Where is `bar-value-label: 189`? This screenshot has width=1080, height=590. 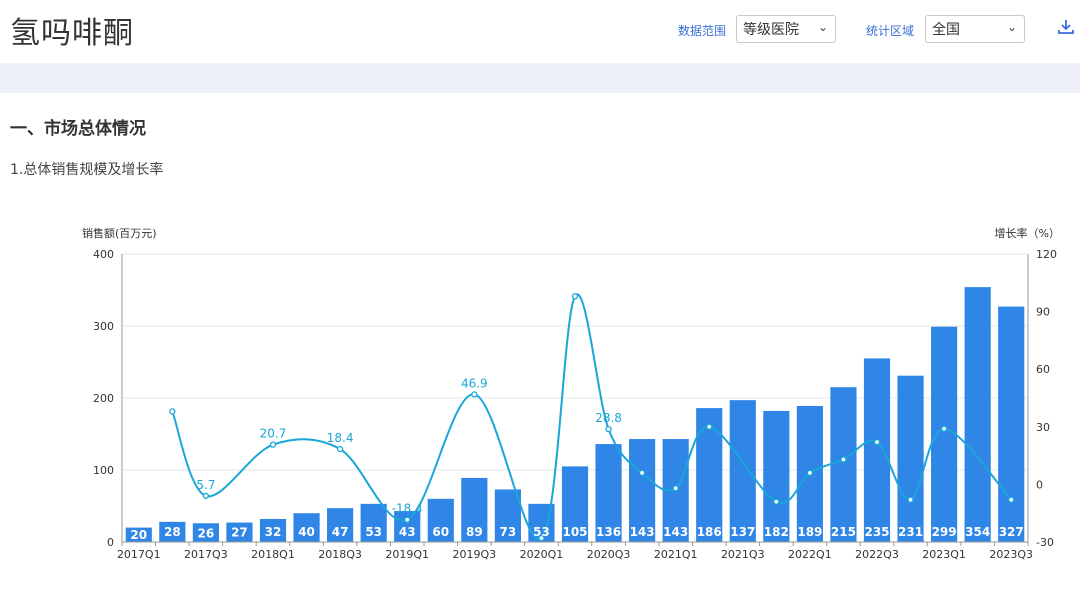
bar-value-label: 189 is located at coordinates (809, 532).